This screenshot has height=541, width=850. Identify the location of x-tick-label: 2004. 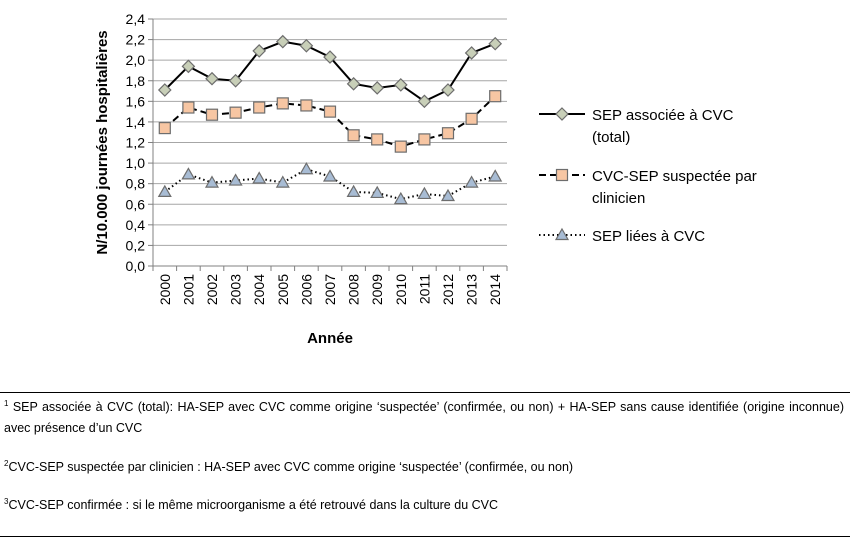
(259, 289).